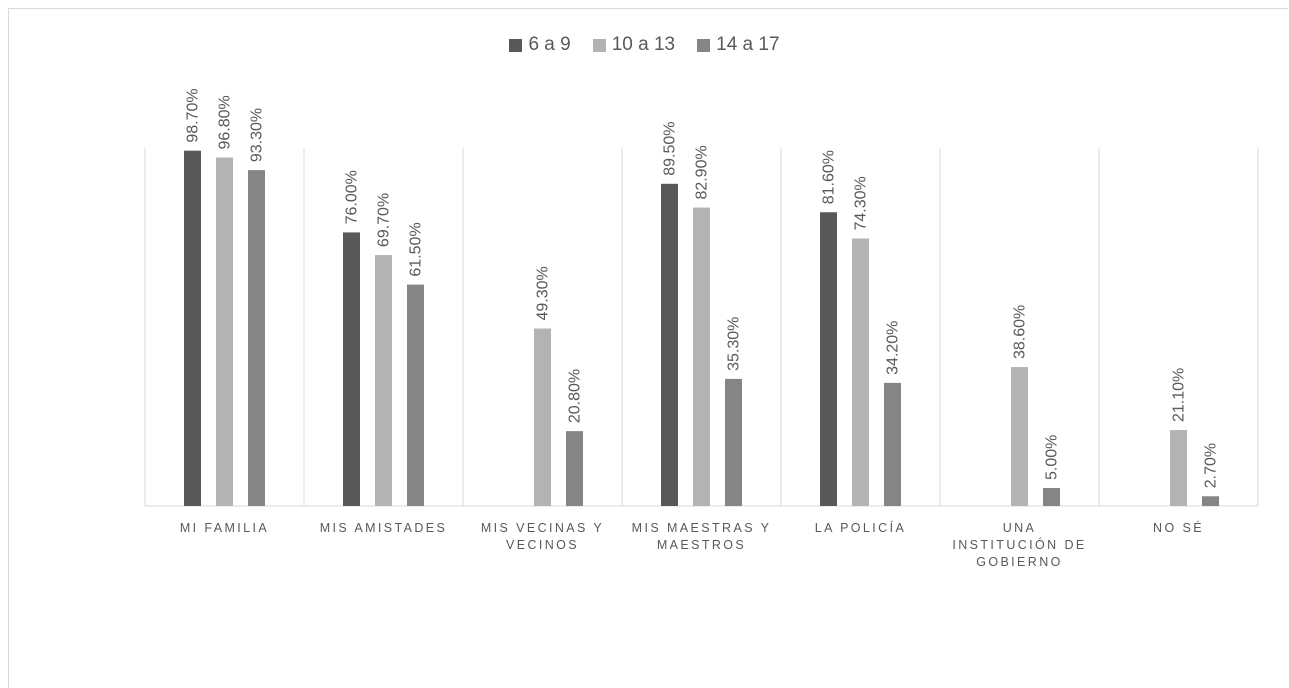 The height and width of the screenshot is (688, 1289). I want to click on category-label-line: MIS VECINAS Y, so click(542, 528).